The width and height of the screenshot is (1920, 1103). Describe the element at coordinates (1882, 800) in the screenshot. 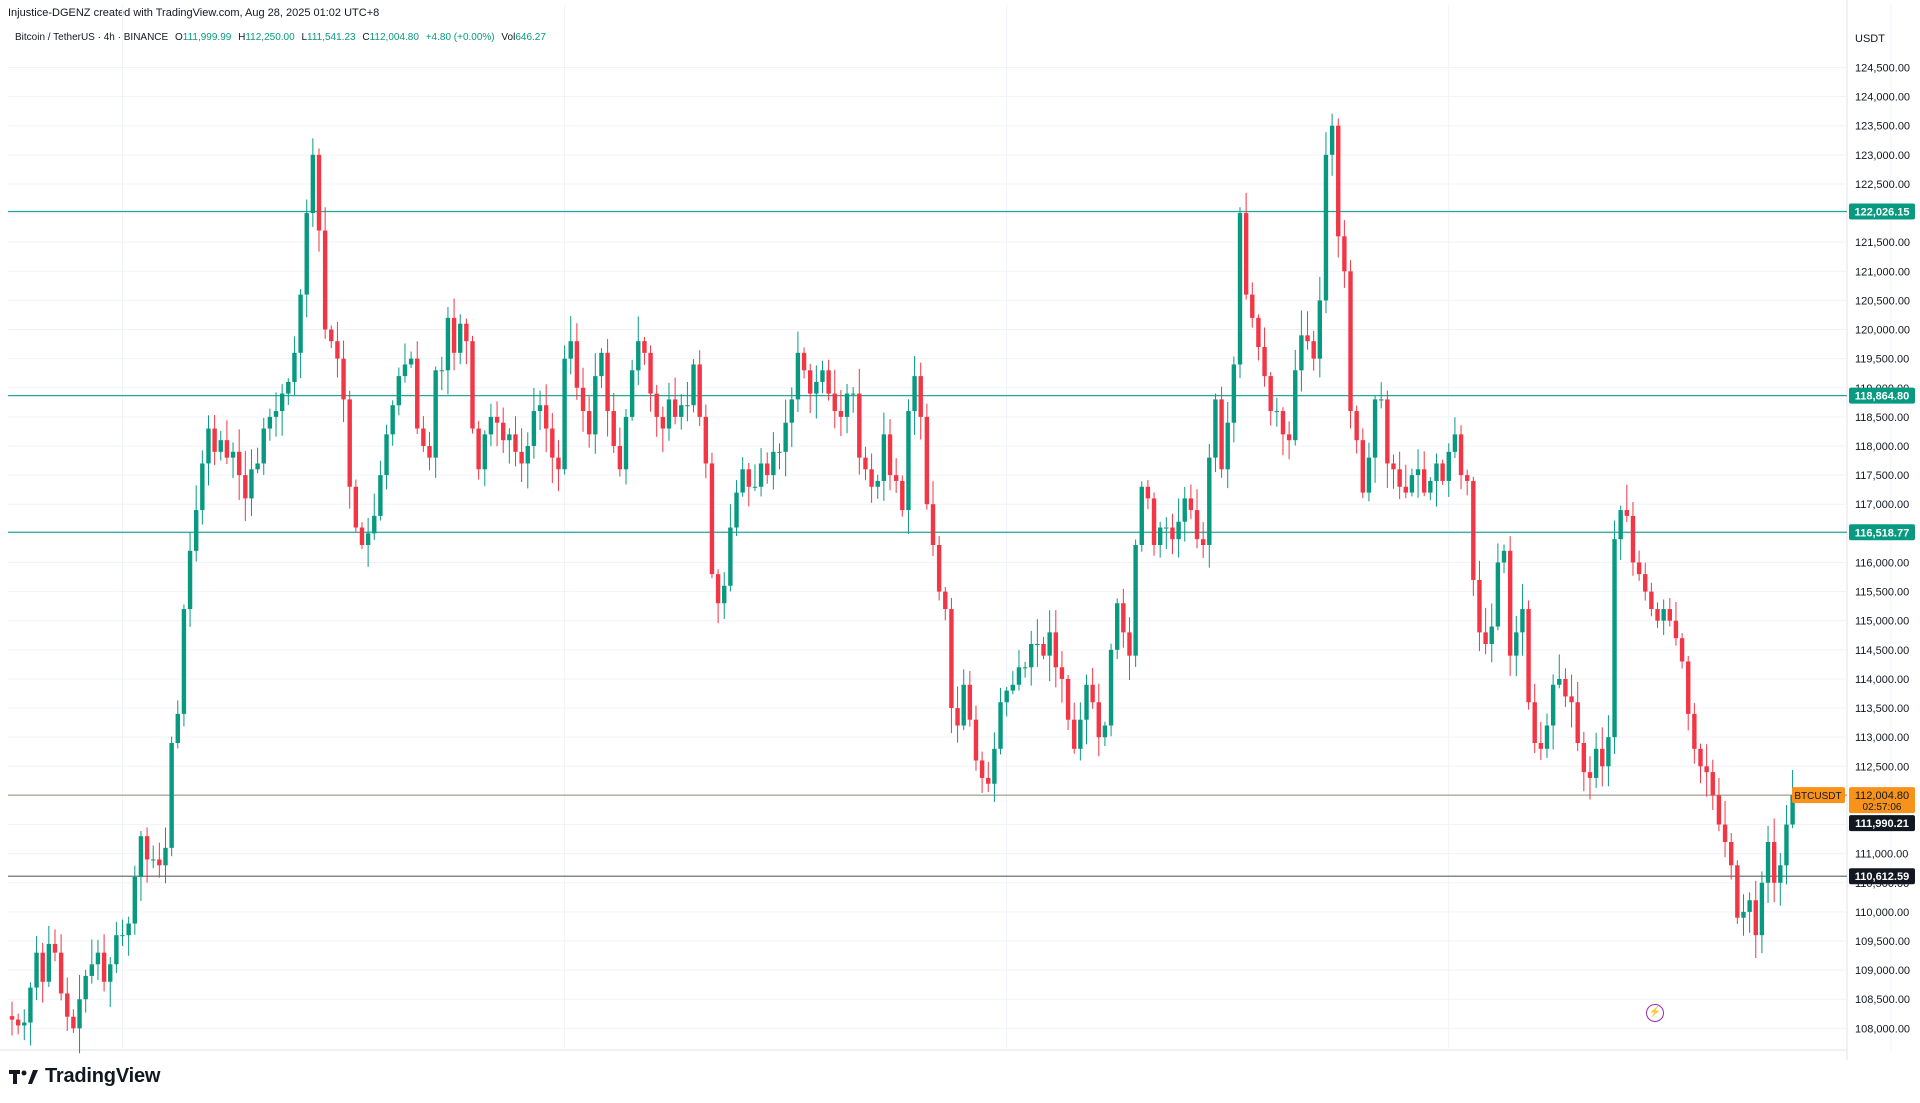

I see `last-price-tag` at that location.